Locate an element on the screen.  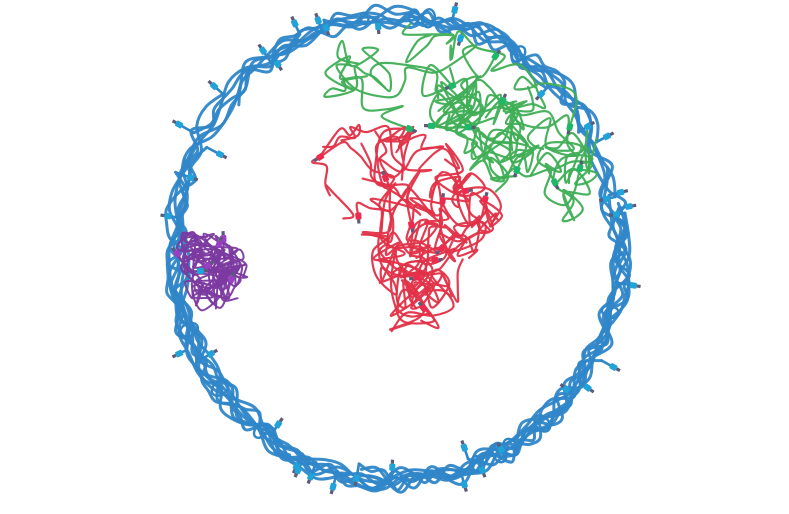
africa-cables is located at coordinates (407, 228).